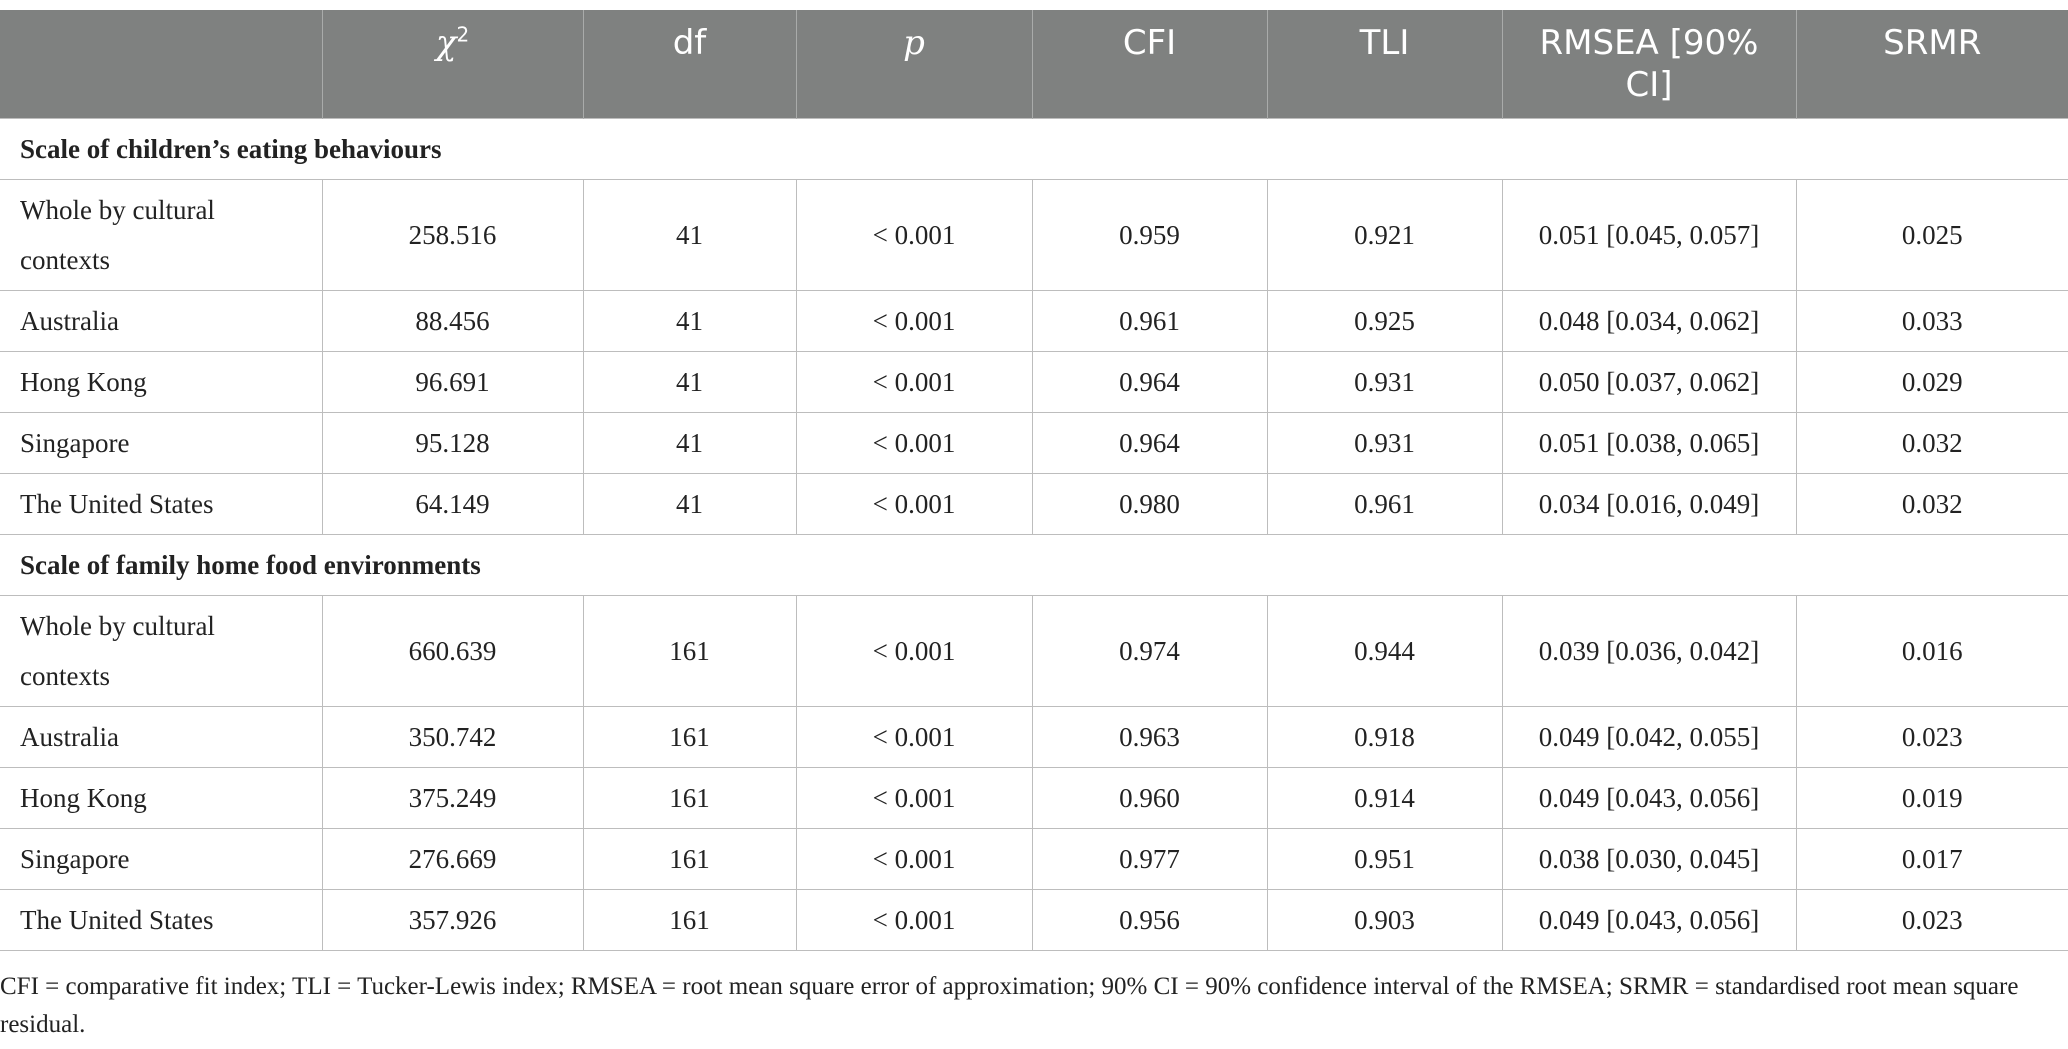 The height and width of the screenshot is (1049, 2068). Describe the element at coordinates (1931, 858) in the screenshot. I see `cell-srmr: 0.017` at that location.